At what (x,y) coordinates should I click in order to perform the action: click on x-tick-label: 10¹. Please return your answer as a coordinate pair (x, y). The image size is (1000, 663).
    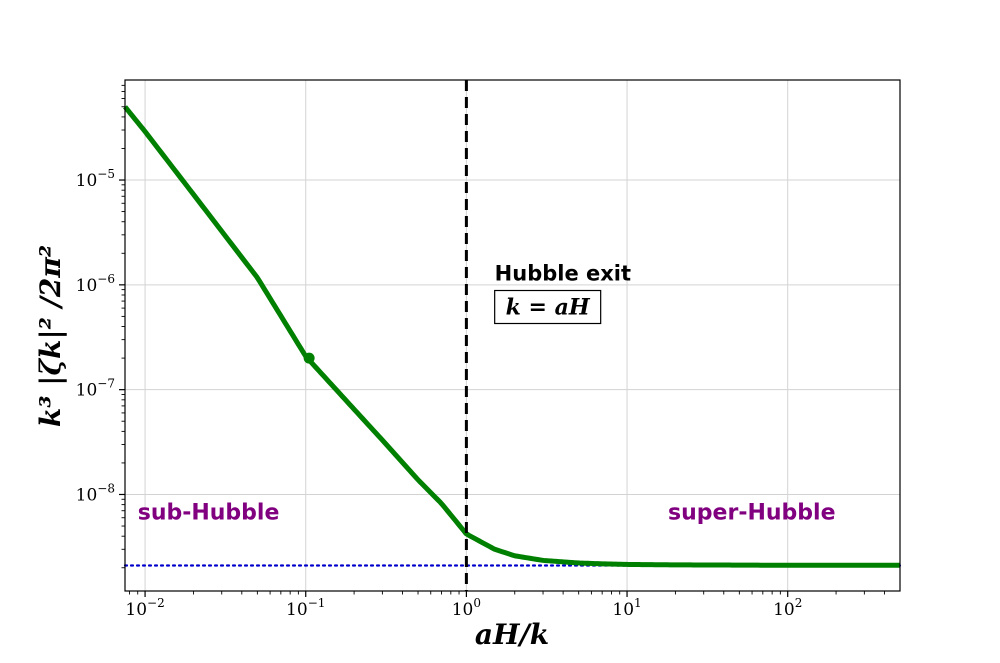
    Looking at the image, I should click on (626, 608).